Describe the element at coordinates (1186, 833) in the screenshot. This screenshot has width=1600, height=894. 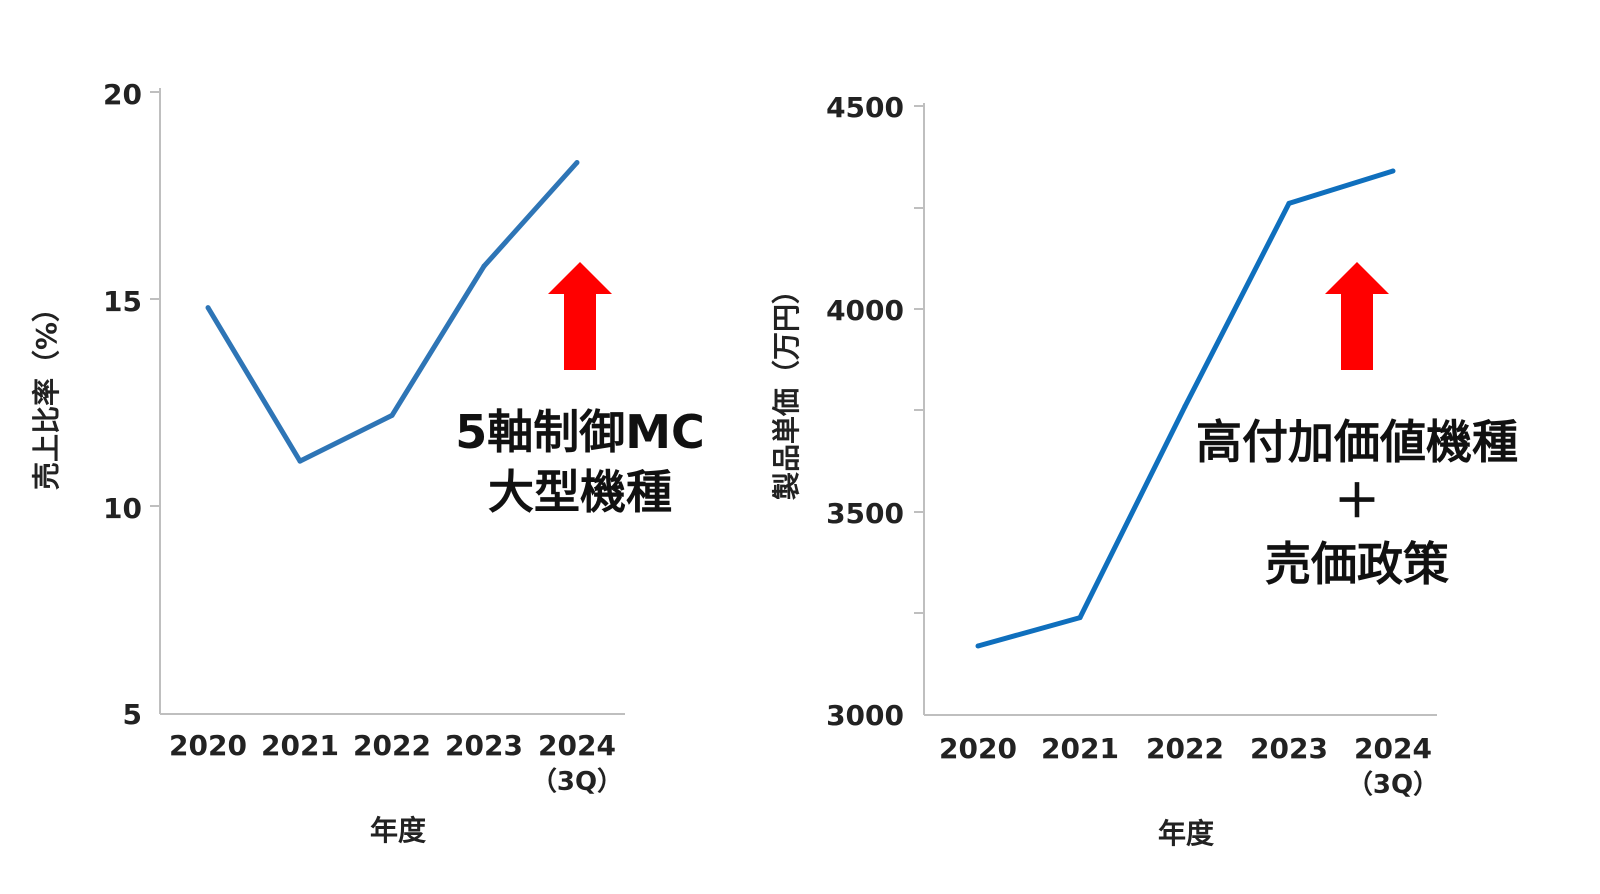
I see `right-x-axis-title: 年度` at that location.